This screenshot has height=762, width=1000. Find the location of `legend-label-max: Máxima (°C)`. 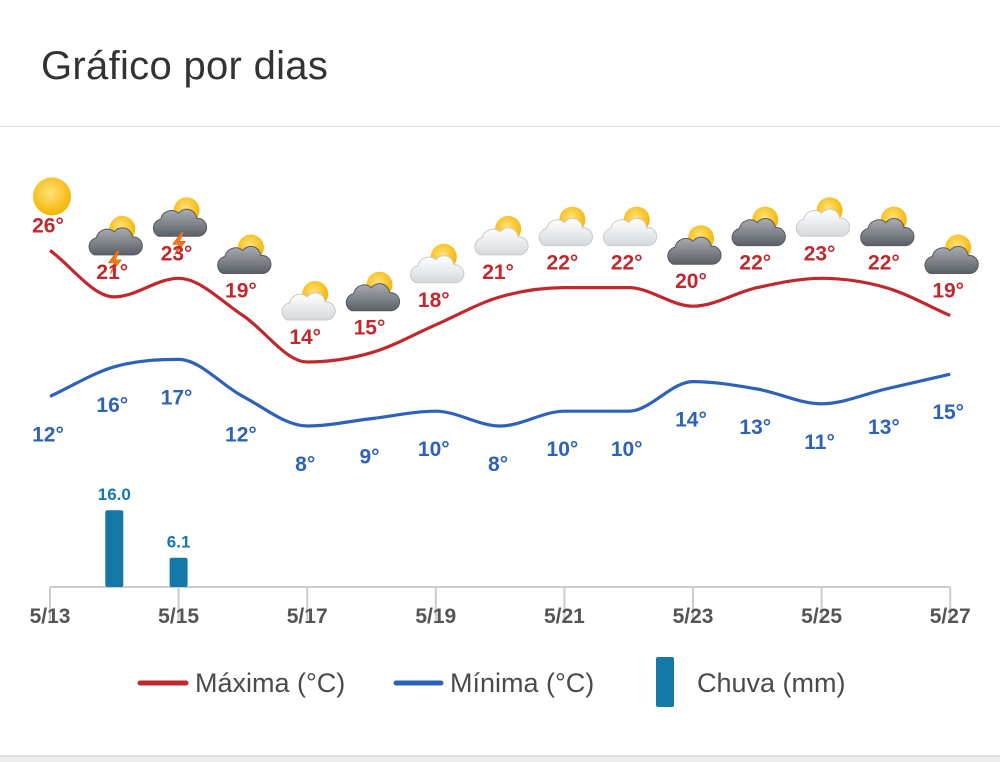

legend-label-max: Máxima (°C) is located at coordinates (270, 683).